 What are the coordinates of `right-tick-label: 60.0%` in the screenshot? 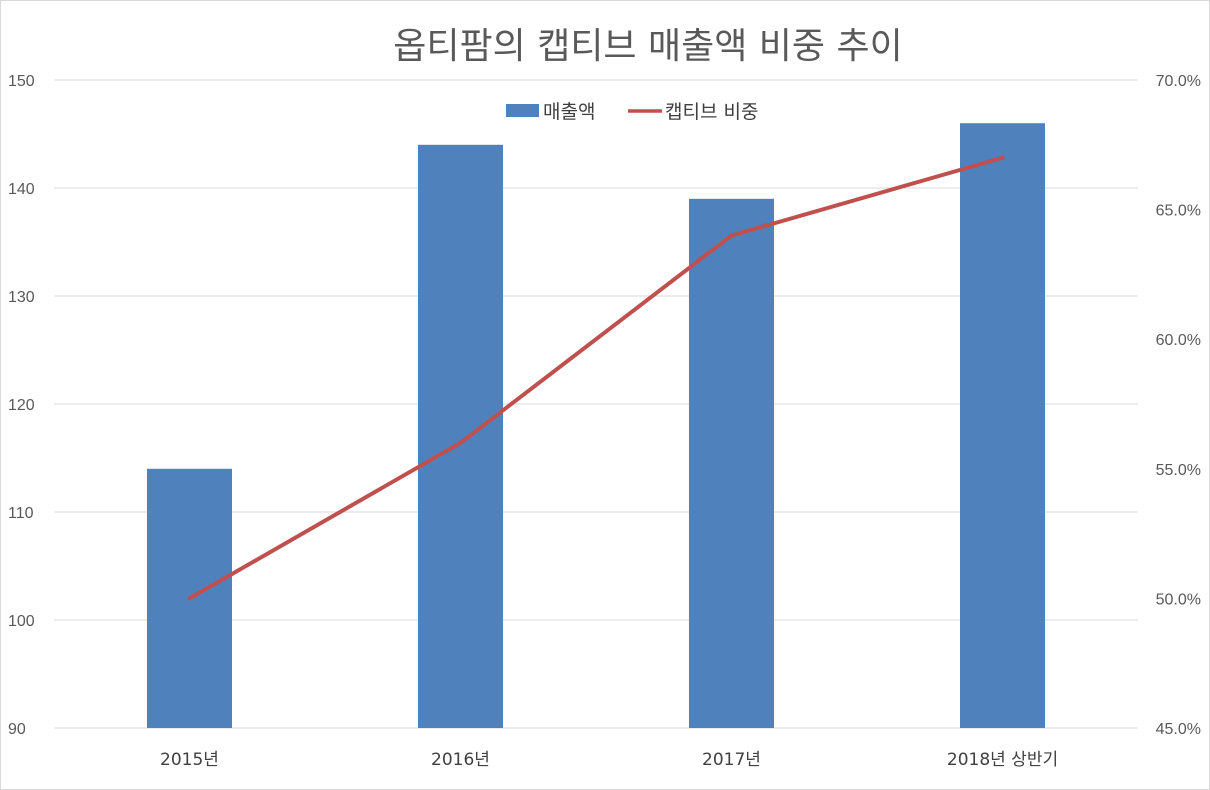 It's located at (1178, 340).